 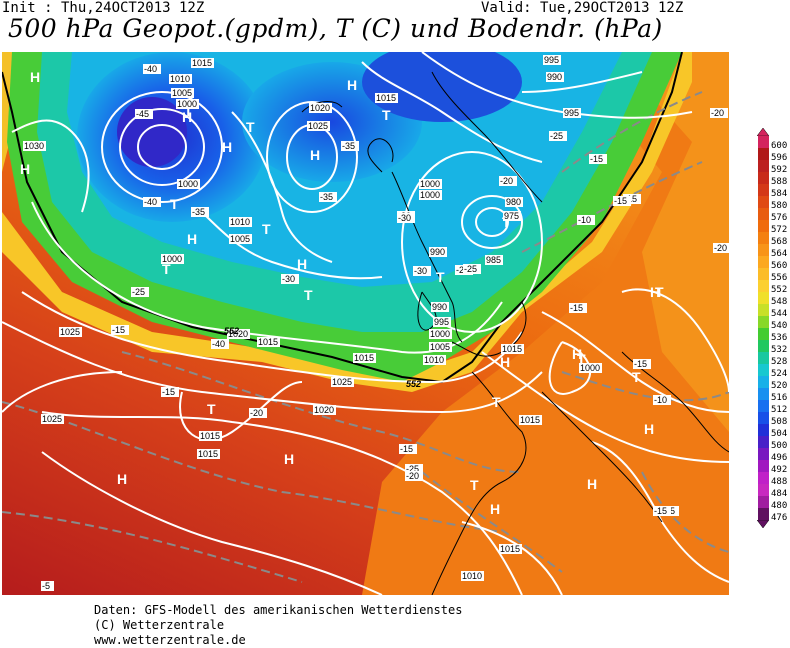 I want to click on svg-text: -40, so click(x=150, y=69).